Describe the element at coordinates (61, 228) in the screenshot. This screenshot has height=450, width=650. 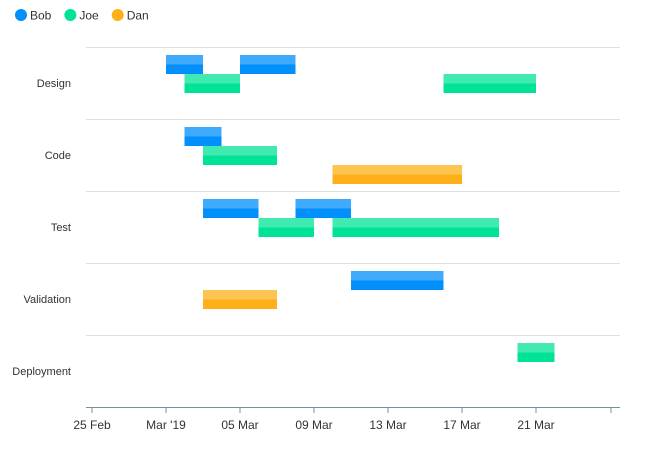
I see `category-label-test: Test` at that location.